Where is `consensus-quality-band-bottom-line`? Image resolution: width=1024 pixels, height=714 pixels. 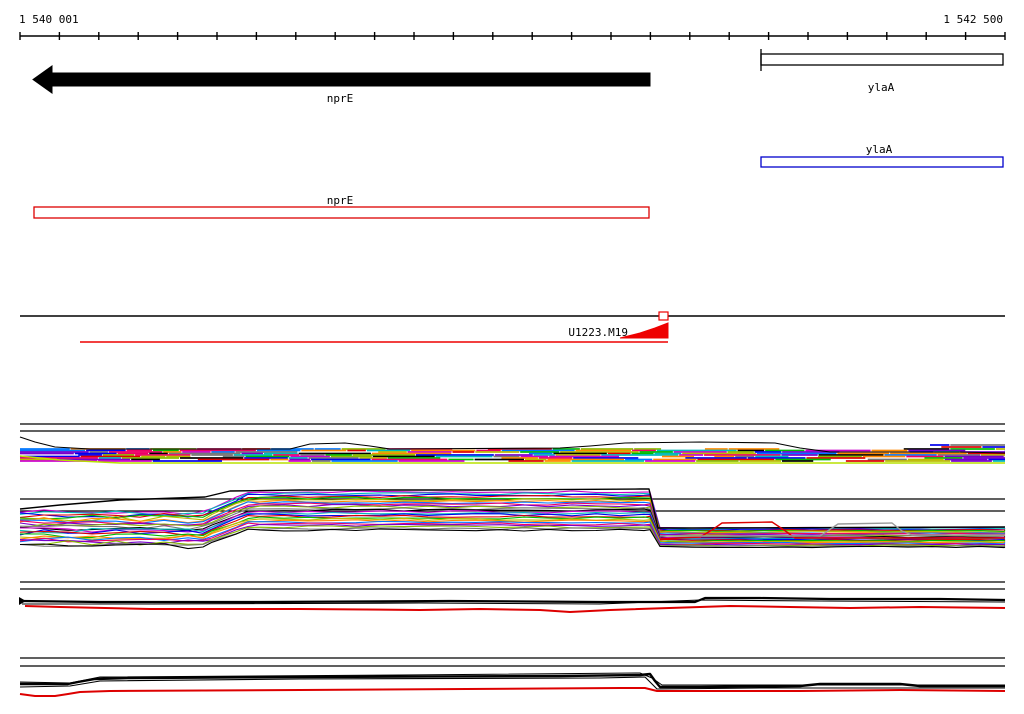
consensus-quality-band-bottom-line is located at coordinates (512, 459).